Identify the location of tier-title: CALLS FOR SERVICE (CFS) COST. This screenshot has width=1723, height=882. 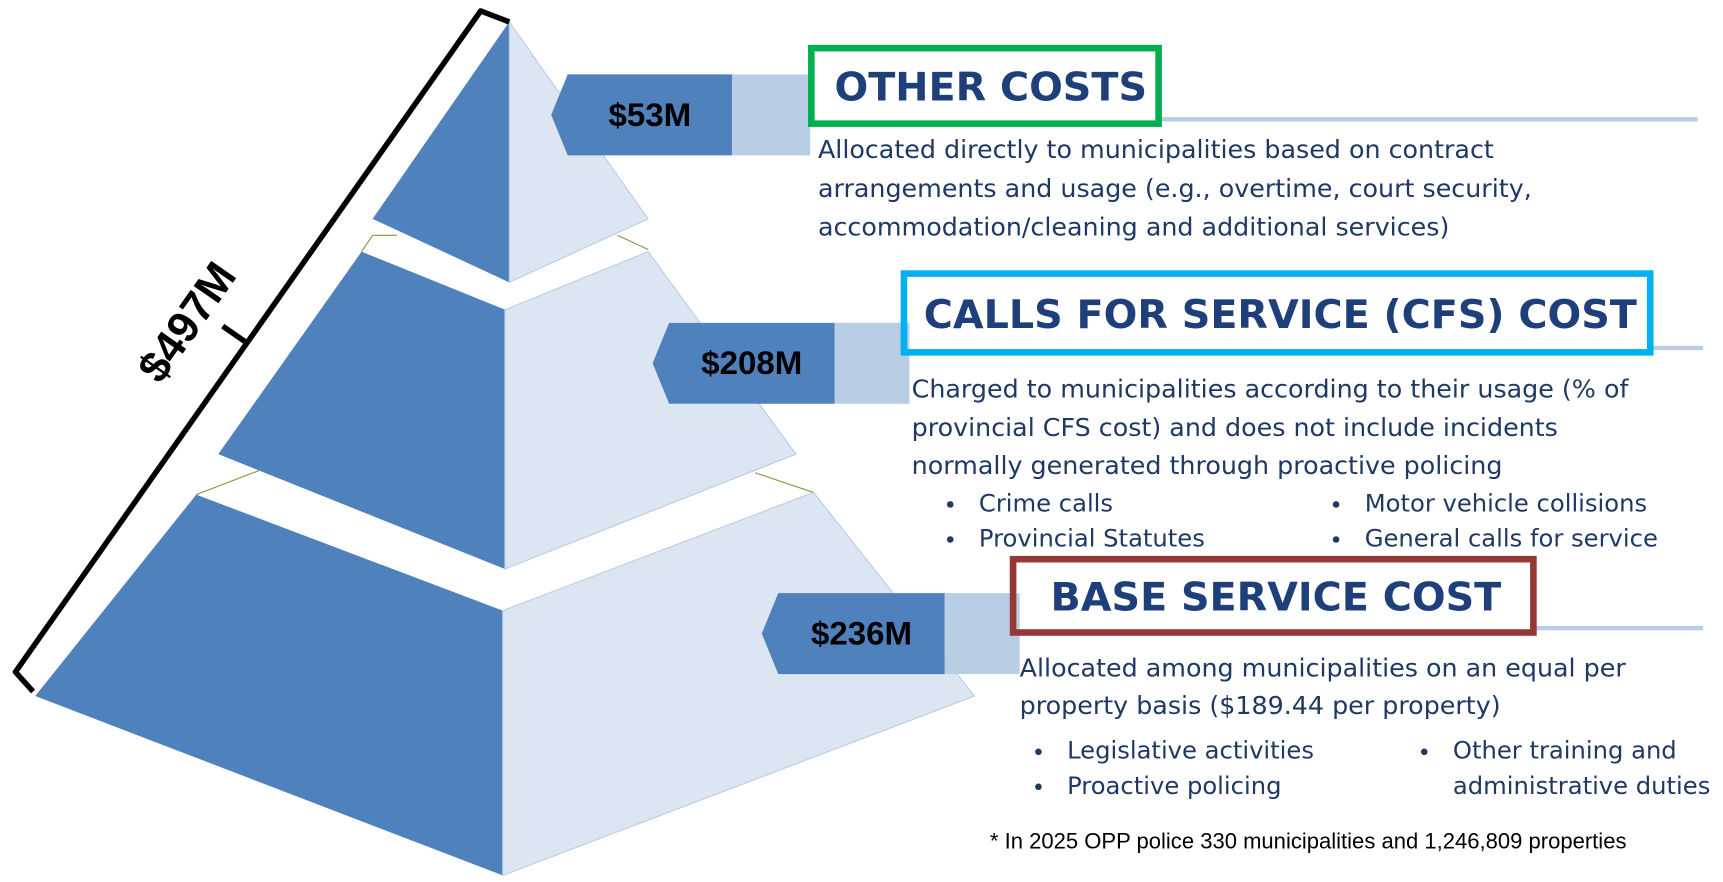
(1280, 315).